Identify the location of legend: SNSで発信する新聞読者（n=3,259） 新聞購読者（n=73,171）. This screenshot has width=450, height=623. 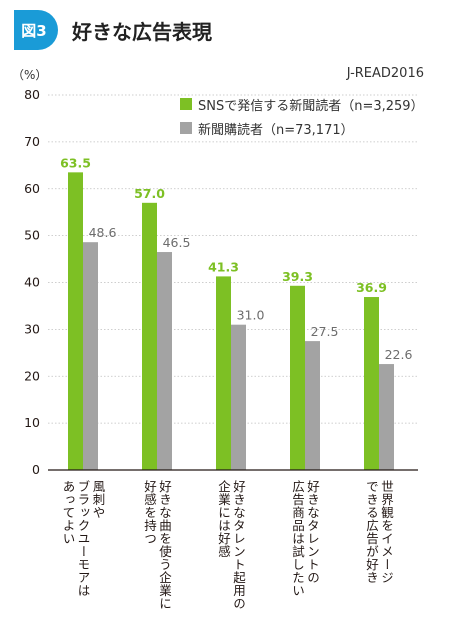
(302, 118).